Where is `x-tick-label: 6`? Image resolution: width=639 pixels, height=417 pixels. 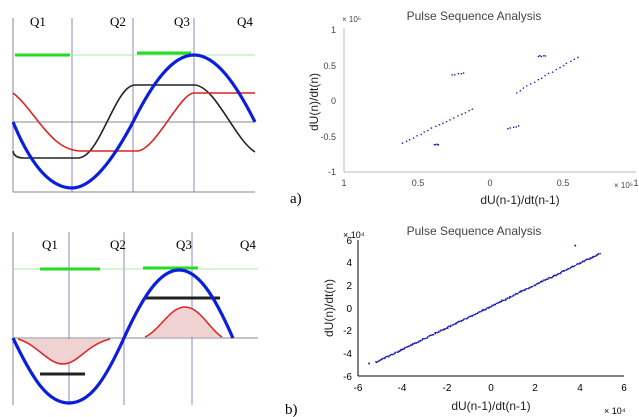
x-tick-label: 6 is located at coordinates (624, 388).